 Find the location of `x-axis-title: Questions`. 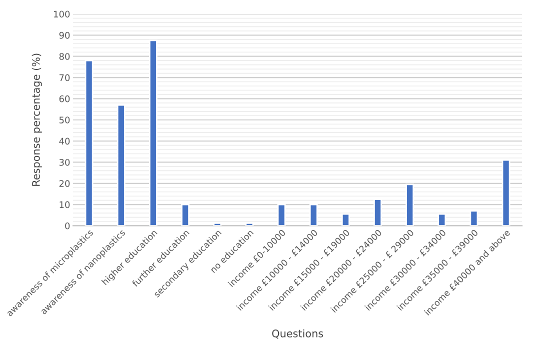

x-axis-title: Questions is located at coordinates (298, 334).